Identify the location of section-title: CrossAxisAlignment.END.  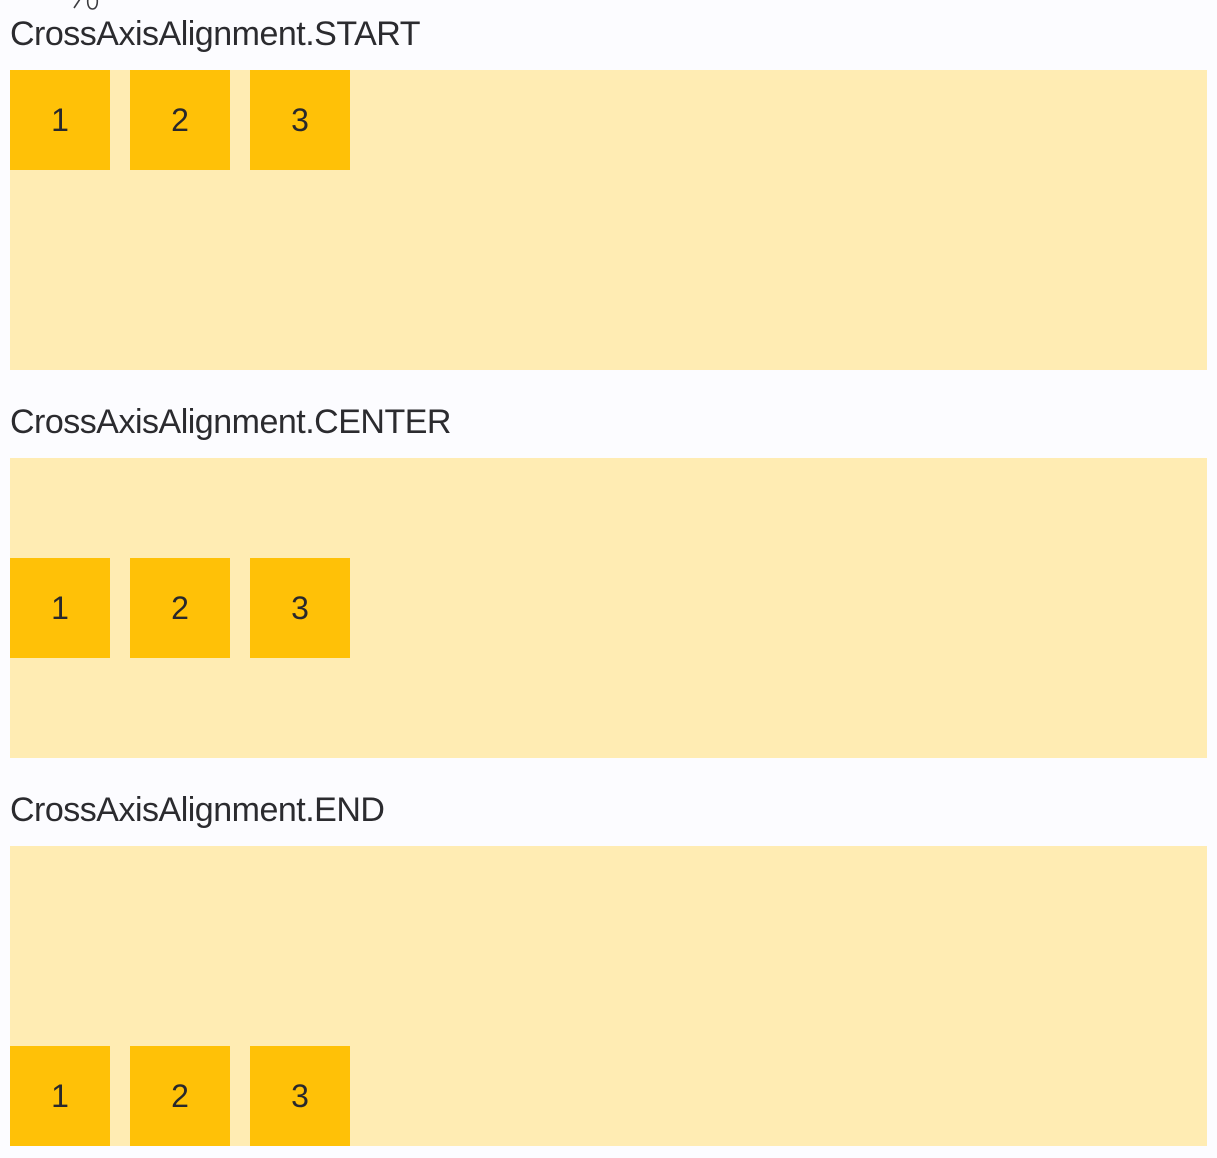
(197, 810).